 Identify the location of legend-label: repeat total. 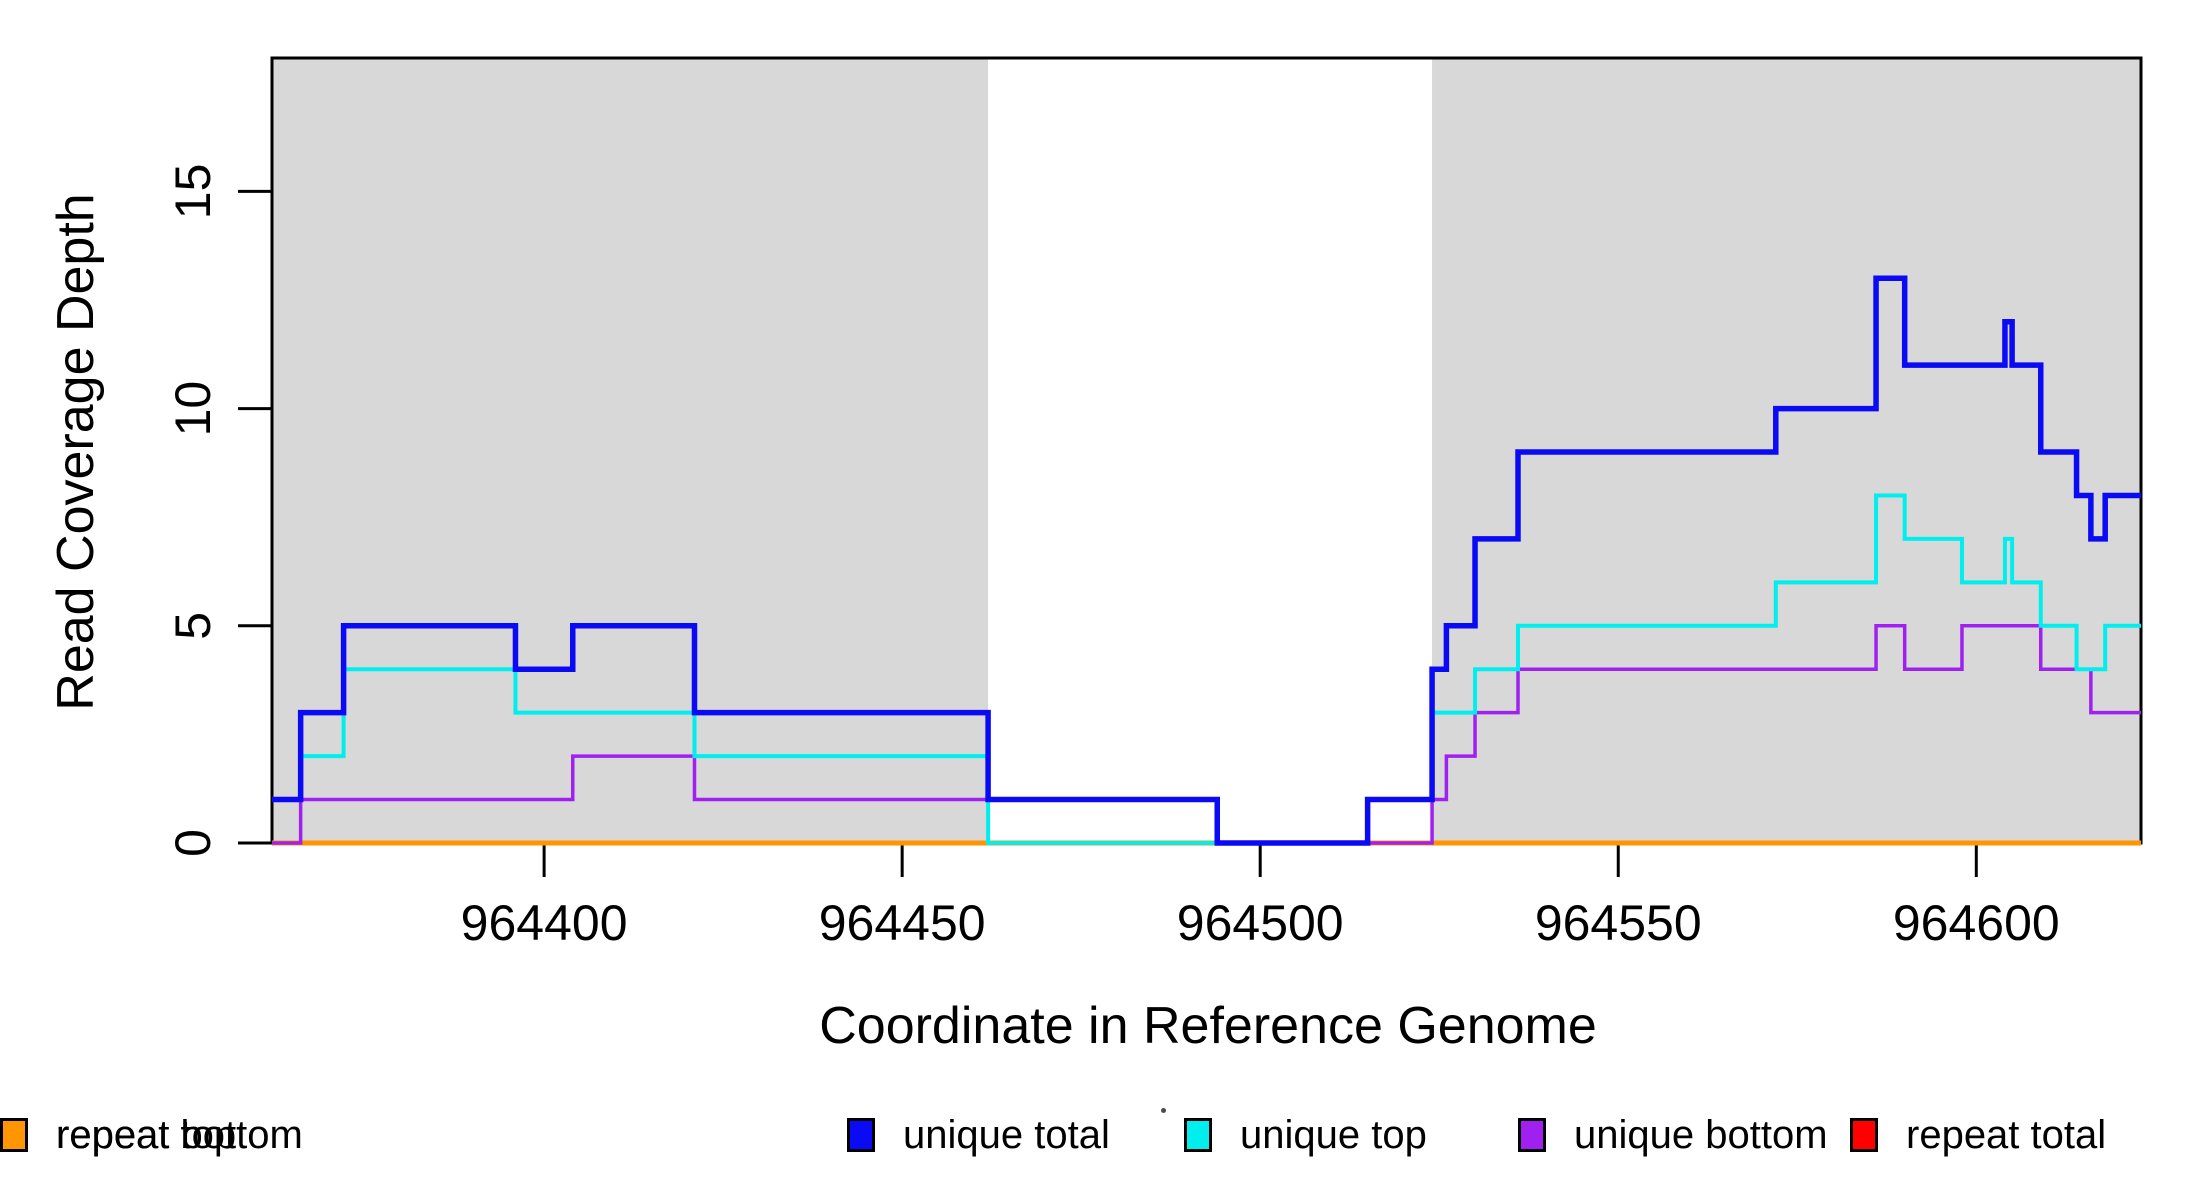
(2006, 1135).